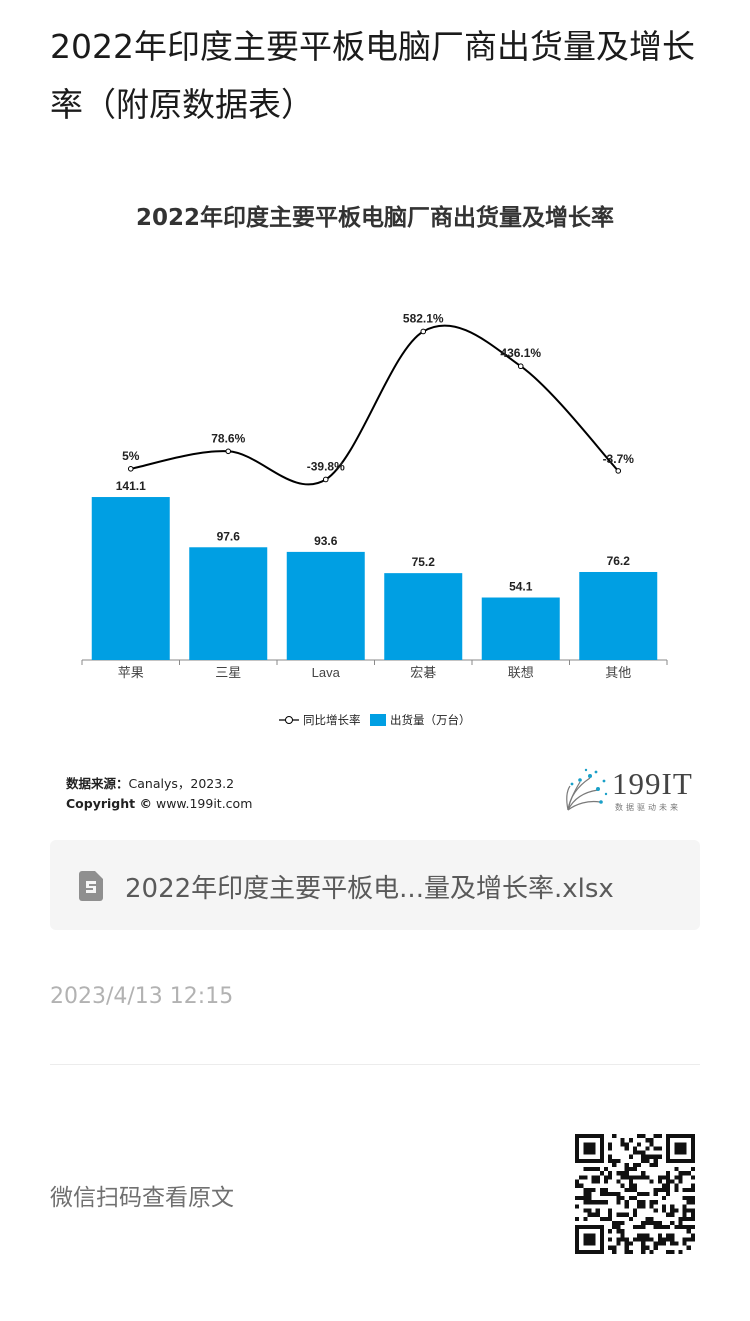 The width and height of the screenshot is (750, 1321). I want to click on bar-value-label: 141.1, so click(131, 486).